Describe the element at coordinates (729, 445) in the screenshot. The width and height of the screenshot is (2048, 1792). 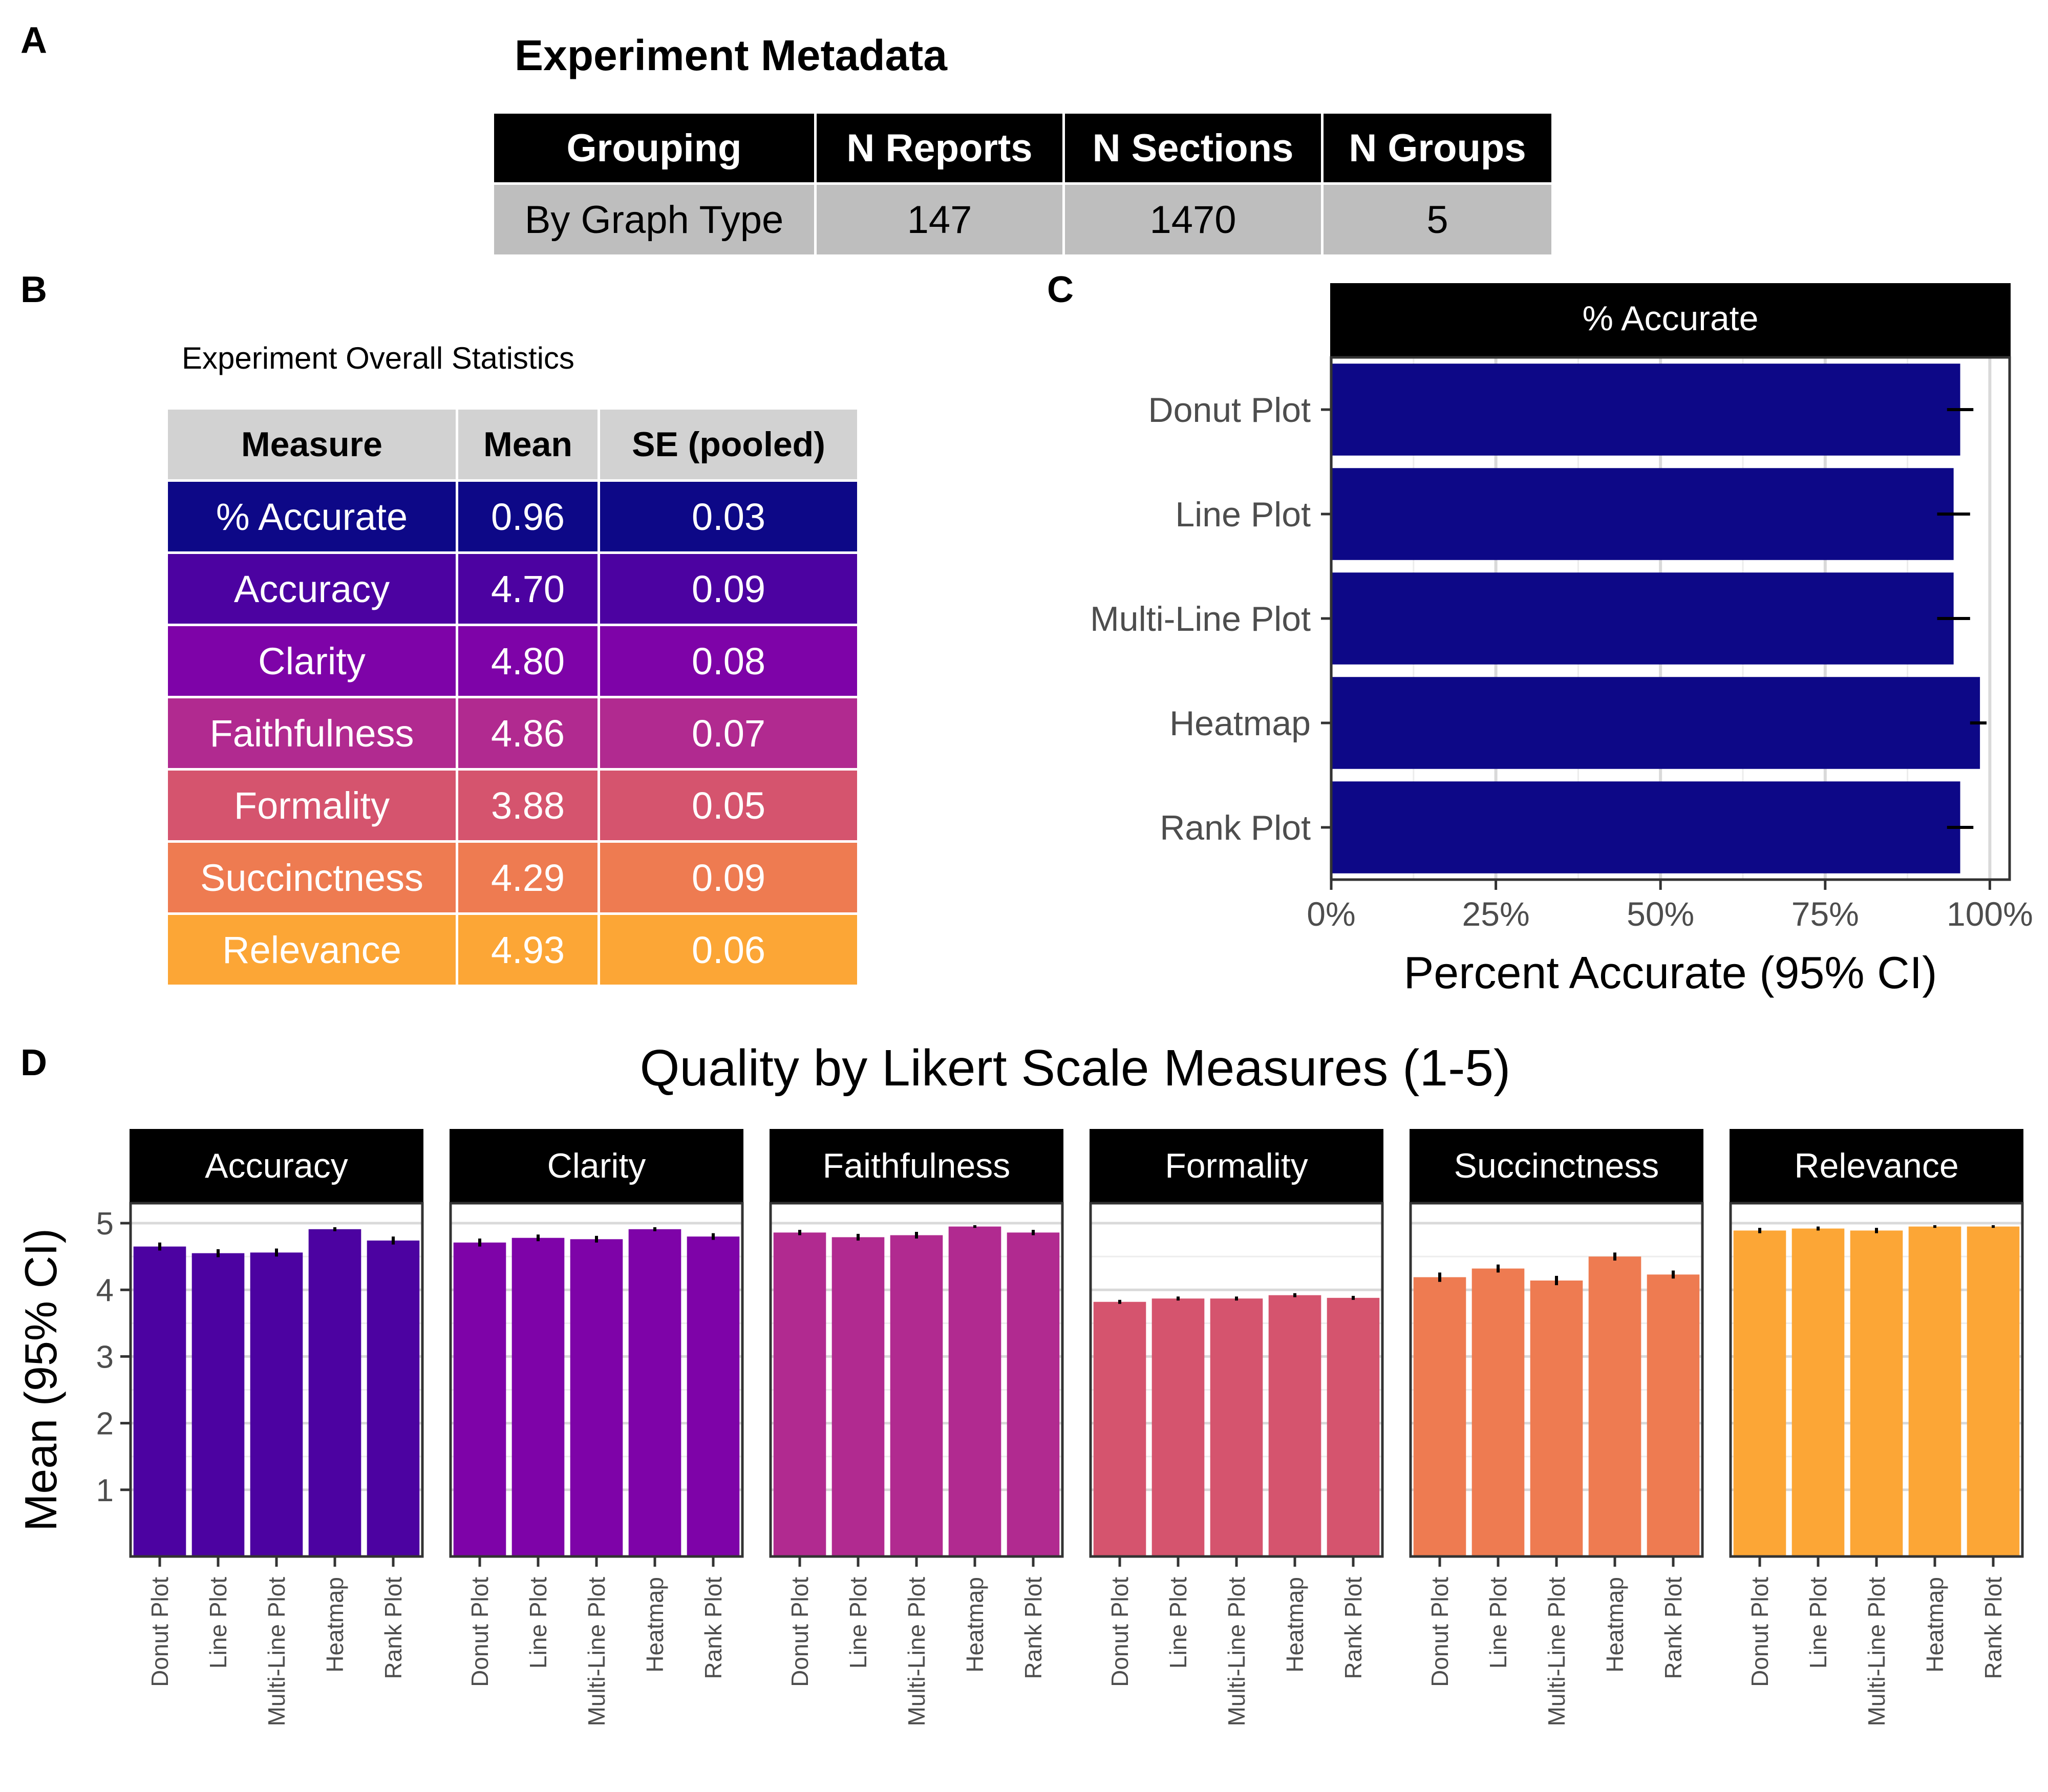
I see `stats-header-se: SE (pooled)` at that location.